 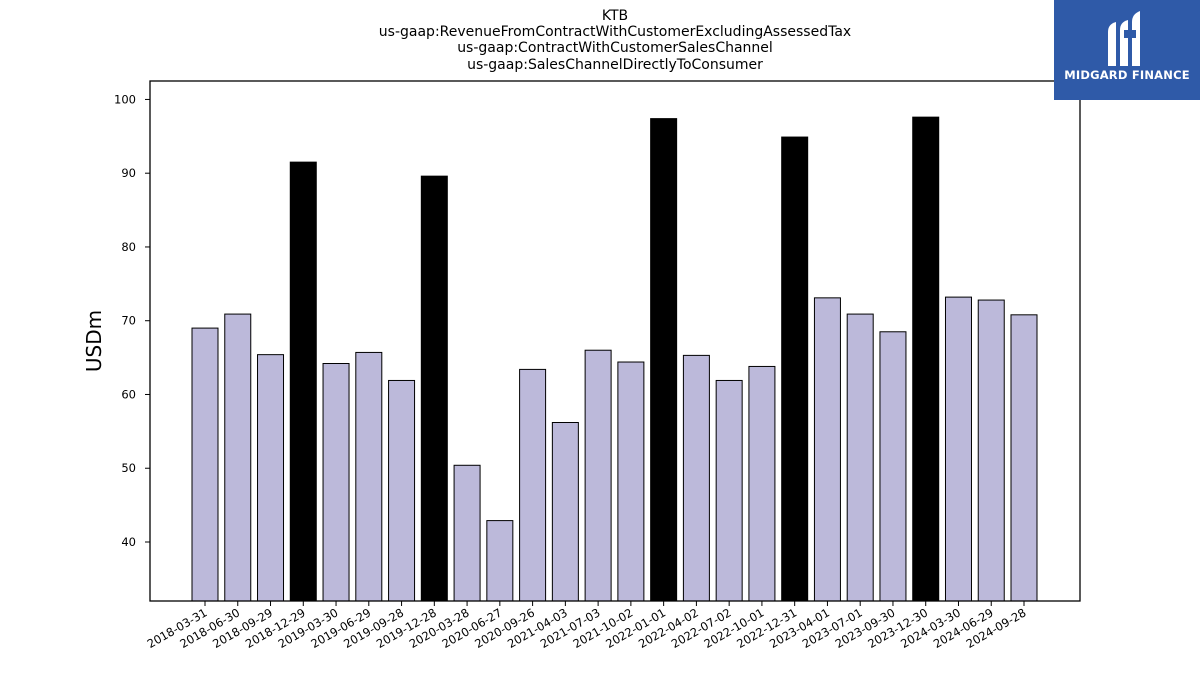 What do you see at coordinates (94, 341) in the screenshot?
I see `y-axis-label: USDm` at bounding box center [94, 341].